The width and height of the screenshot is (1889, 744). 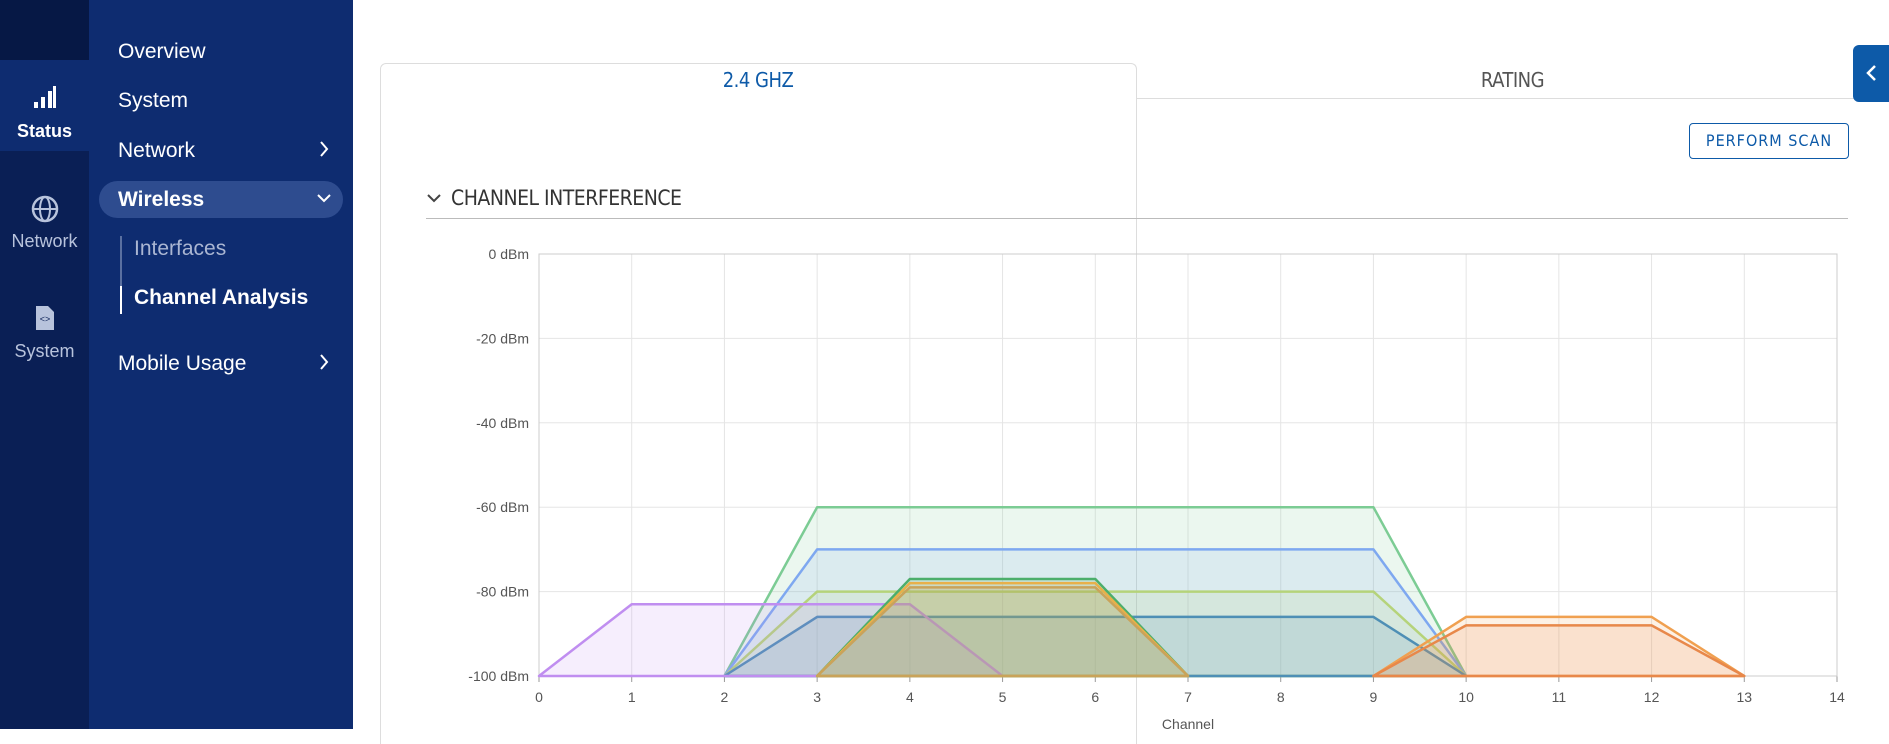 I want to click on active-pill, so click(x=221, y=199).